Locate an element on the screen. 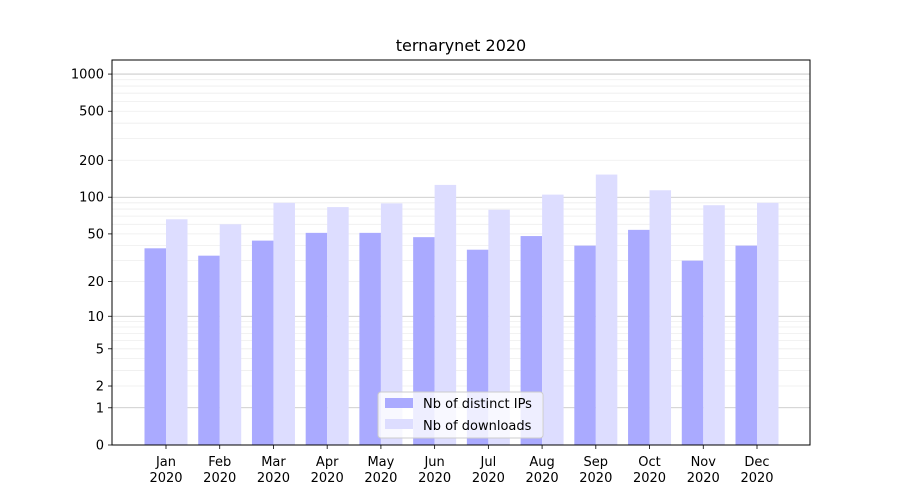 The width and height of the screenshot is (900, 500). x-tick-label-month: Feb is located at coordinates (219, 462).